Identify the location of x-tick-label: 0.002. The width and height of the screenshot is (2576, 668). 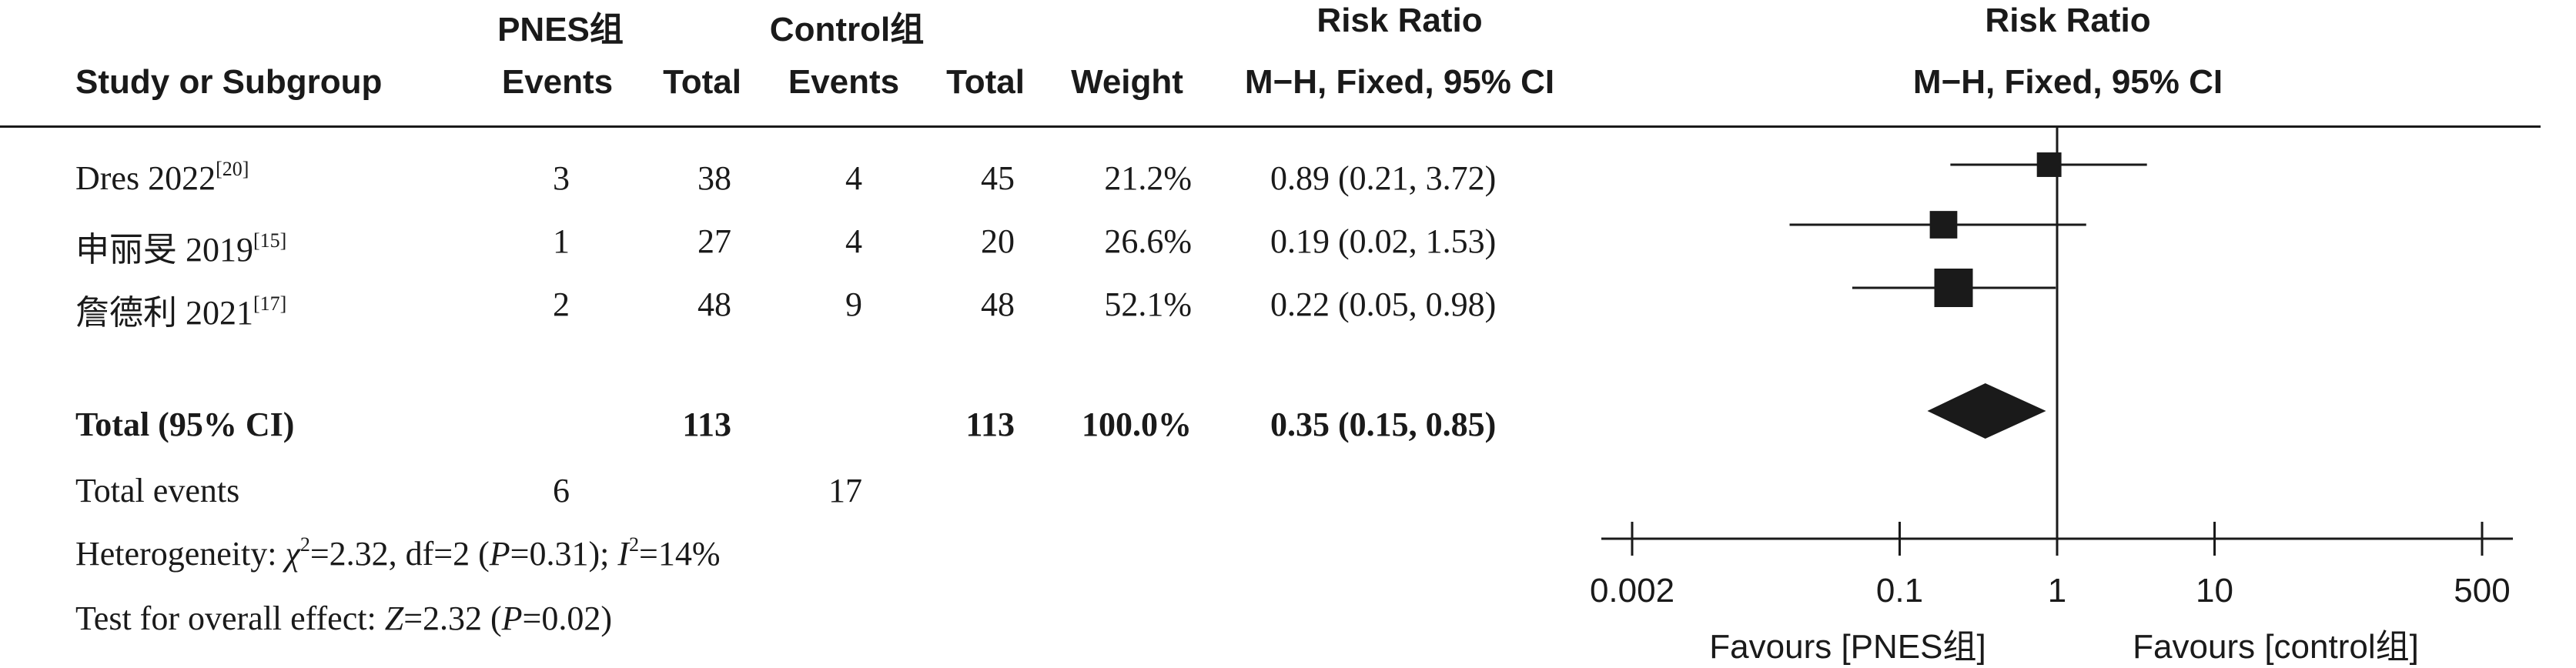
(1632, 591).